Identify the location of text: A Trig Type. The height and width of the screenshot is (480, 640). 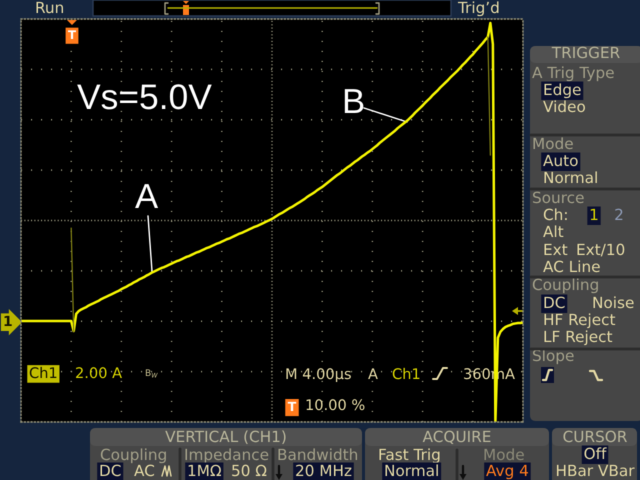
(573, 74).